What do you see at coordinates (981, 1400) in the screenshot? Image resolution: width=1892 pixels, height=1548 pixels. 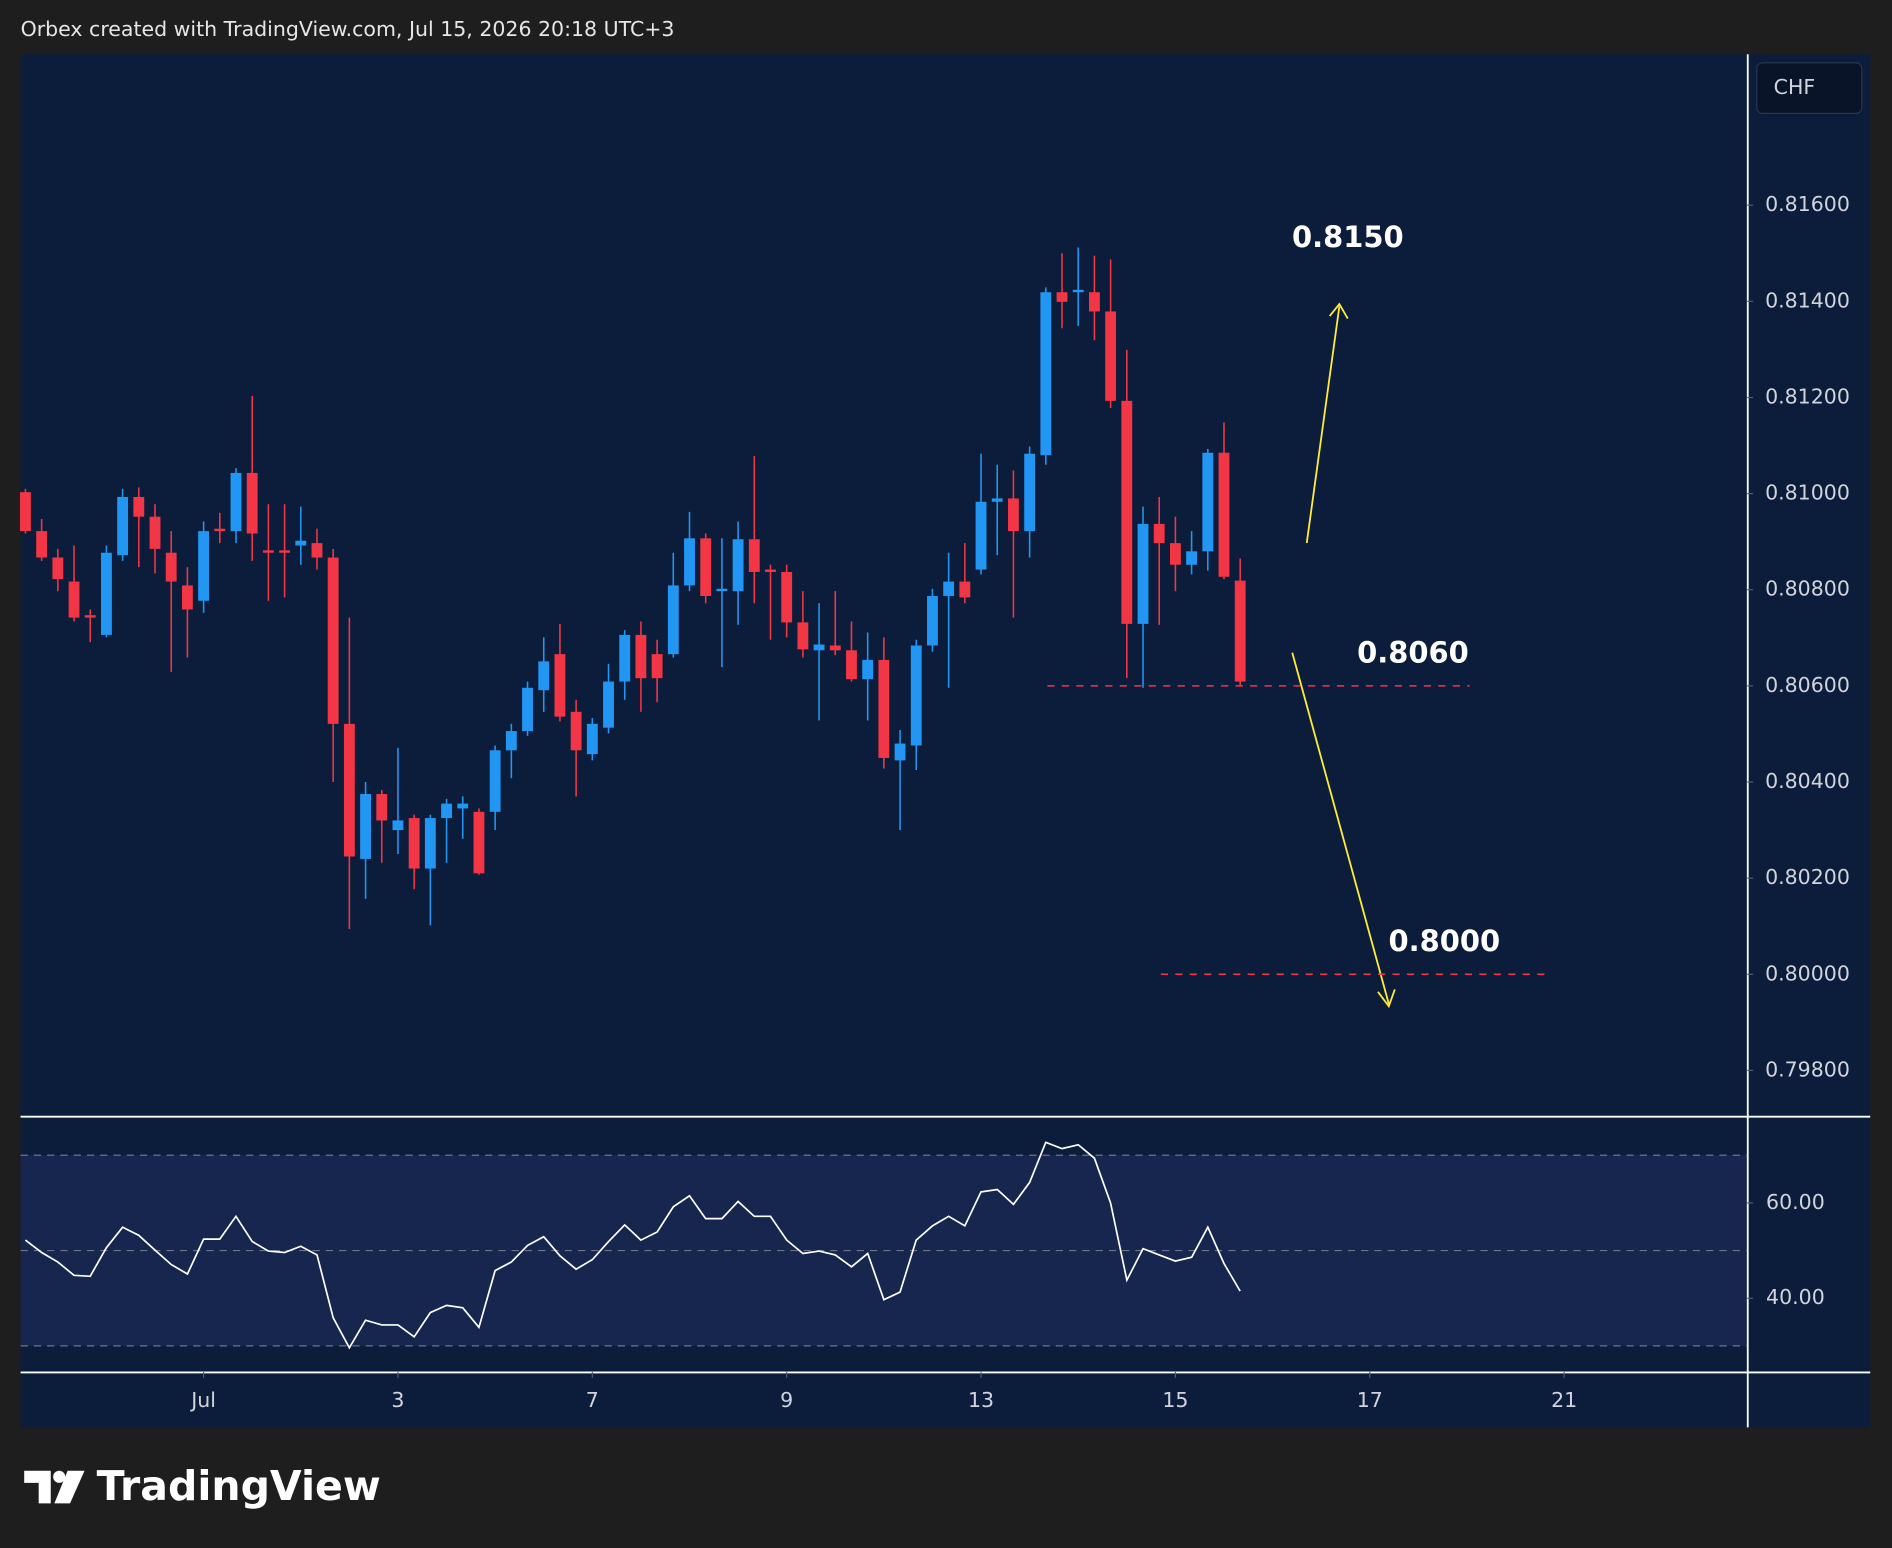 I see `x-tick-label: 13` at bounding box center [981, 1400].